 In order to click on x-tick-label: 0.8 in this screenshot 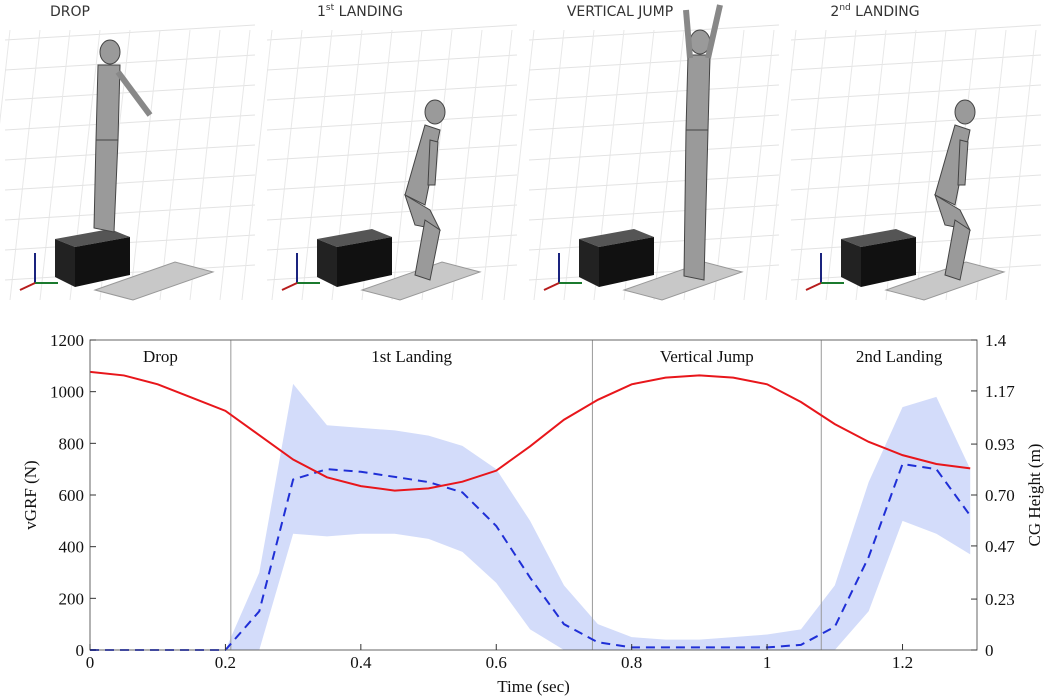, I will do `click(631, 662)`.